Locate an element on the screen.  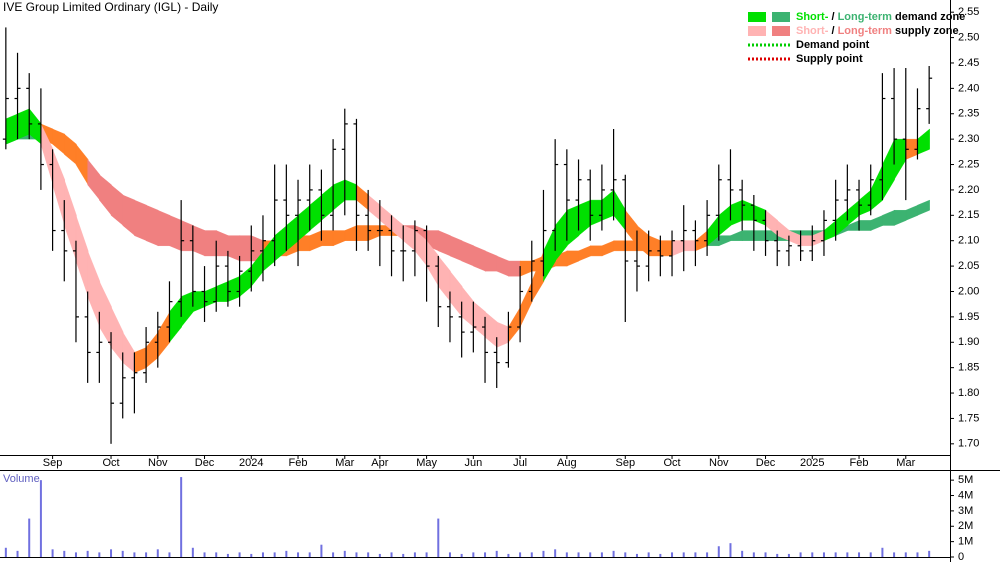
x-tick-label: Oct is located at coordinates (110, 463).